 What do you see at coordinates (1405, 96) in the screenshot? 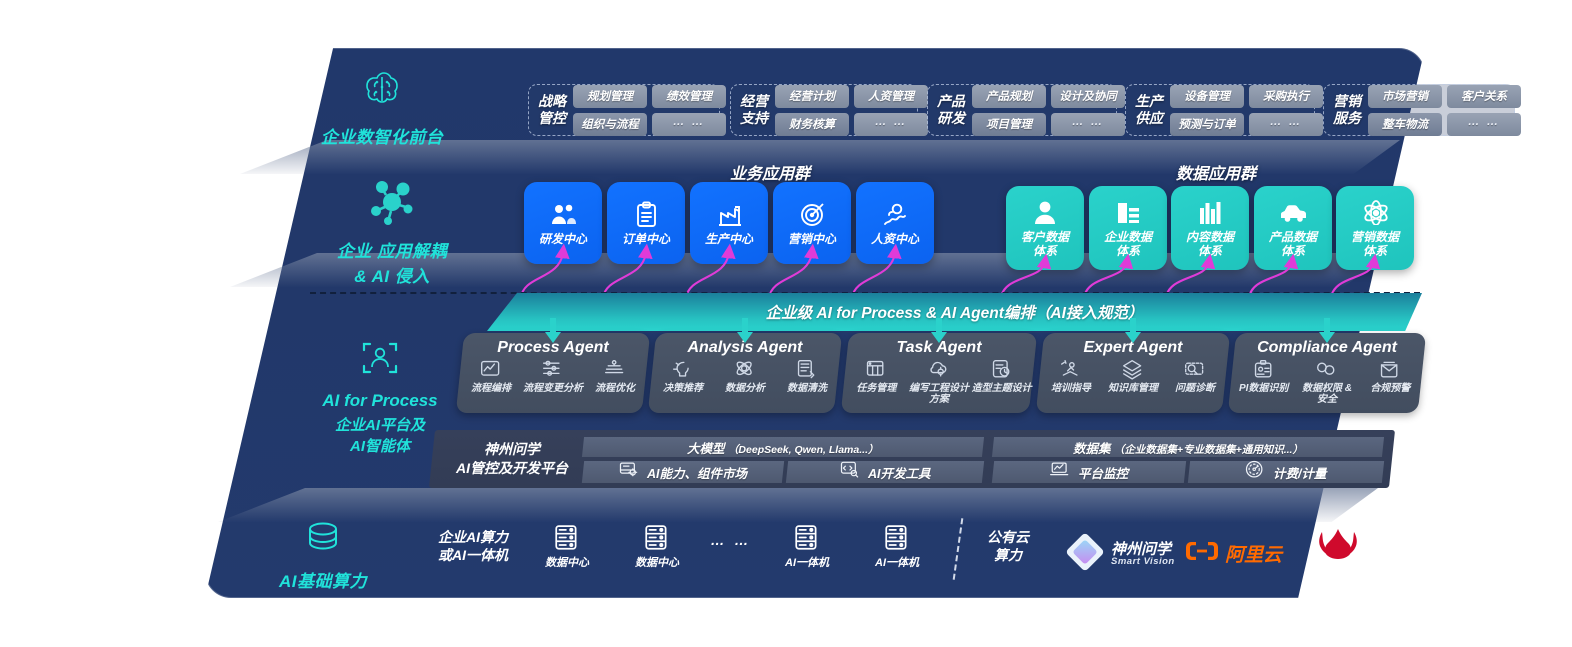
I see `front-office-chip: 市场营销` at bounding box center [1405, 96].